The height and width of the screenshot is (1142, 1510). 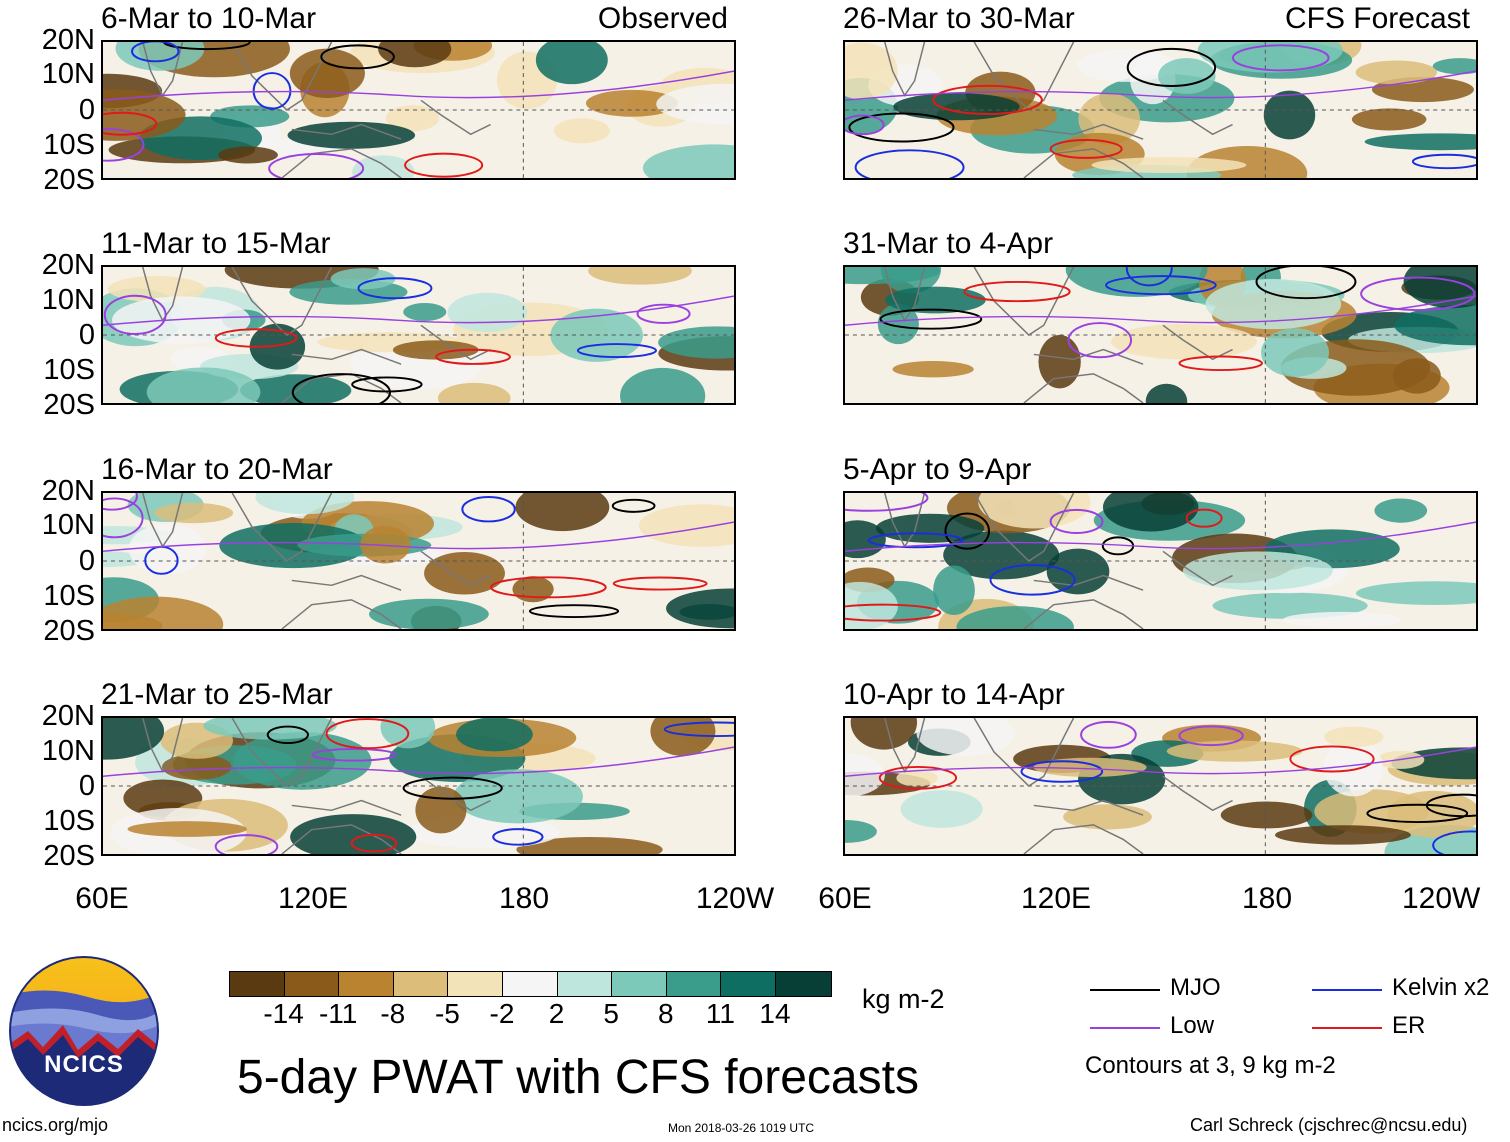 What do you see at coordinates (217, 469) in the screenshot?
I see `panel-title: 16-Mar to 20-Mar` at bounding box center [217, 469].